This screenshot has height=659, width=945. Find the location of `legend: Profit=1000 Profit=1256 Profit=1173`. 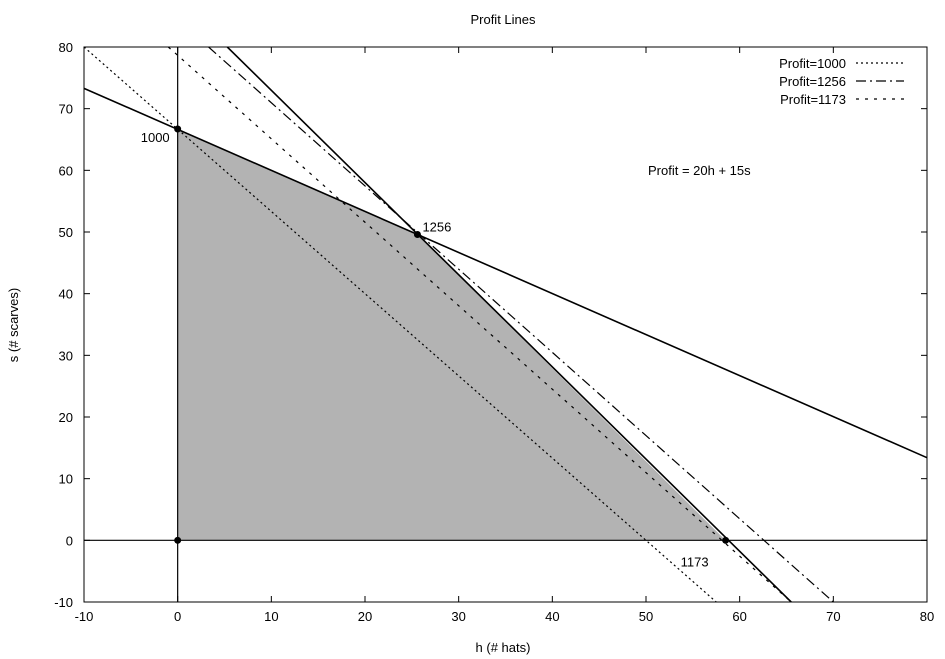

legend: Profit=1000 Profit=1256 Profit=1173 is located at coordinates (841, 81).